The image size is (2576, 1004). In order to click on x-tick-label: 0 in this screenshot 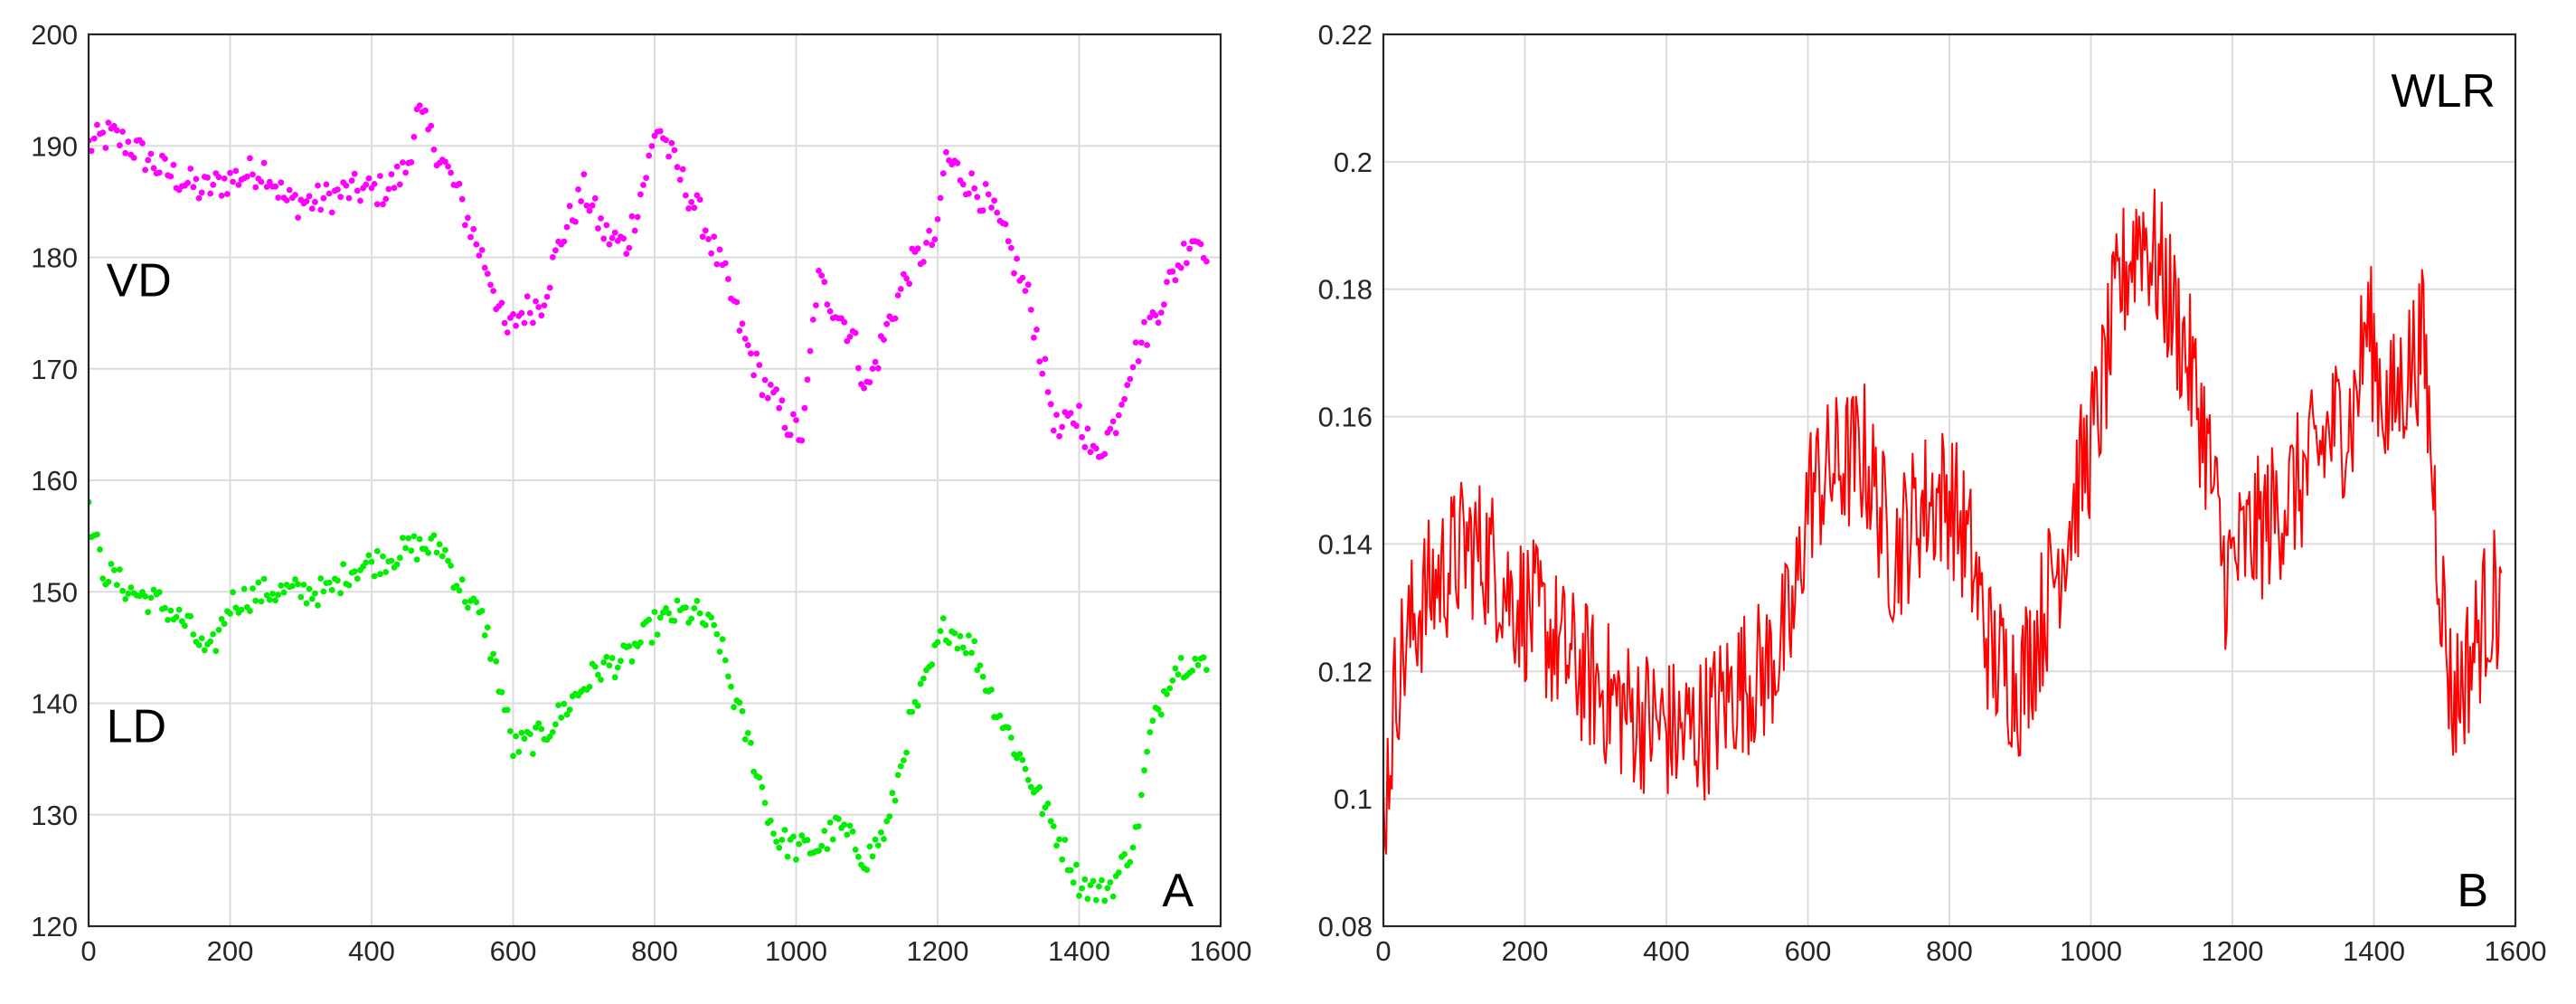, I will do `click(1383, 951)`.